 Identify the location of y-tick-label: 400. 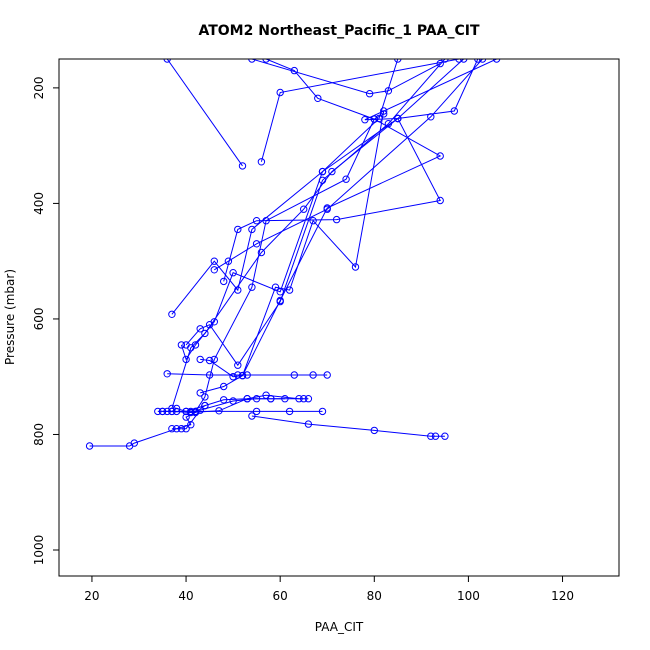
(39, 203).